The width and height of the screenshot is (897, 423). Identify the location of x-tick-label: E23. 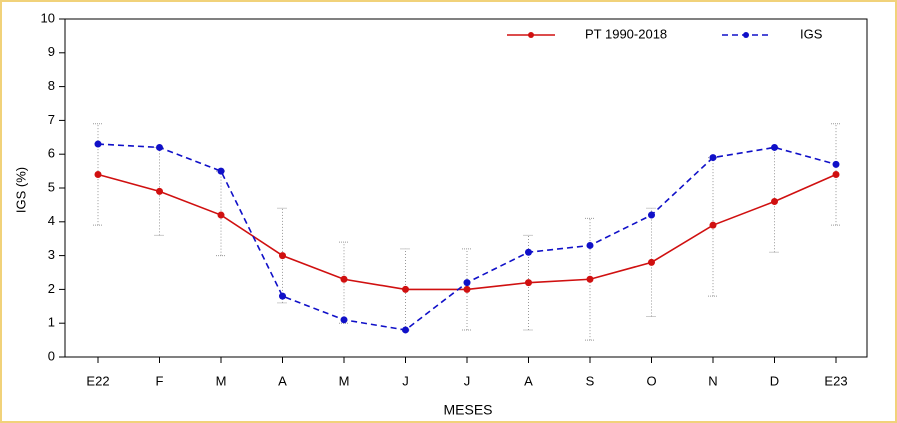
(835, 380).